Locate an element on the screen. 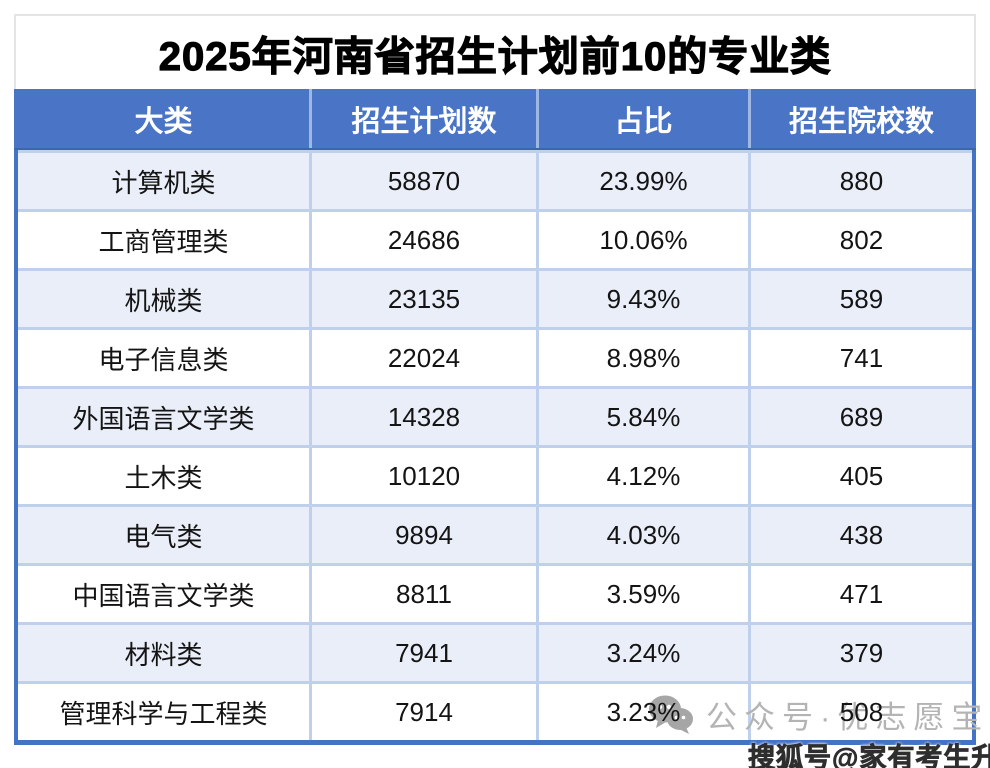  cell-plan-count: 10120 is located at coordinates (425, 476).